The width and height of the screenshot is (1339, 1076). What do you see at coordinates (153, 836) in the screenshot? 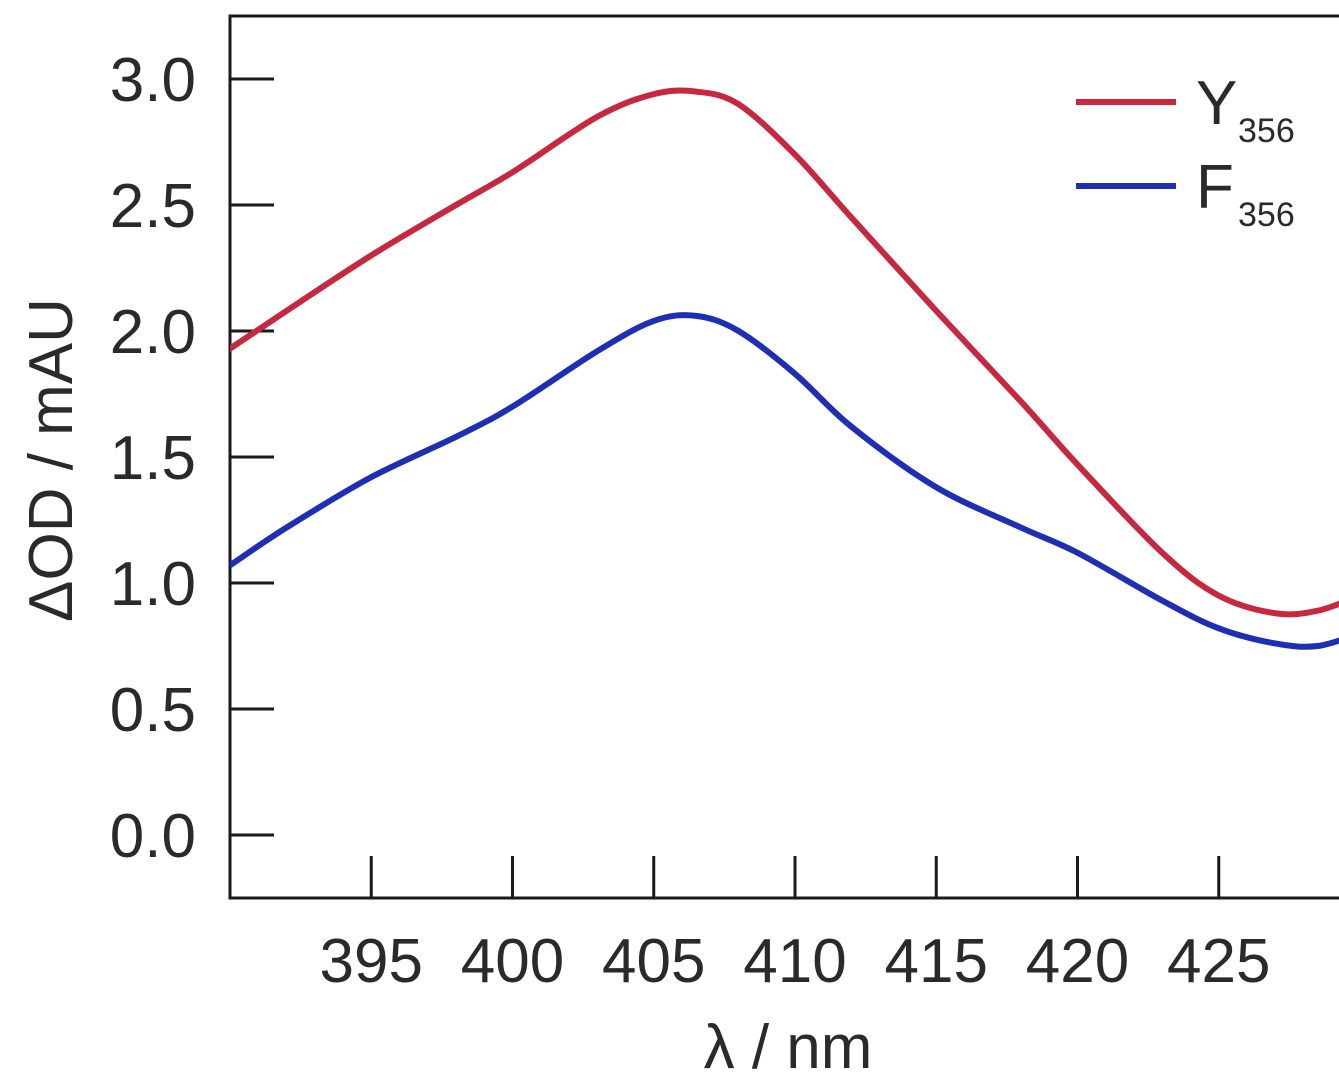
I see `y-tick-label: 0.0` at bounding box center [153, 836].